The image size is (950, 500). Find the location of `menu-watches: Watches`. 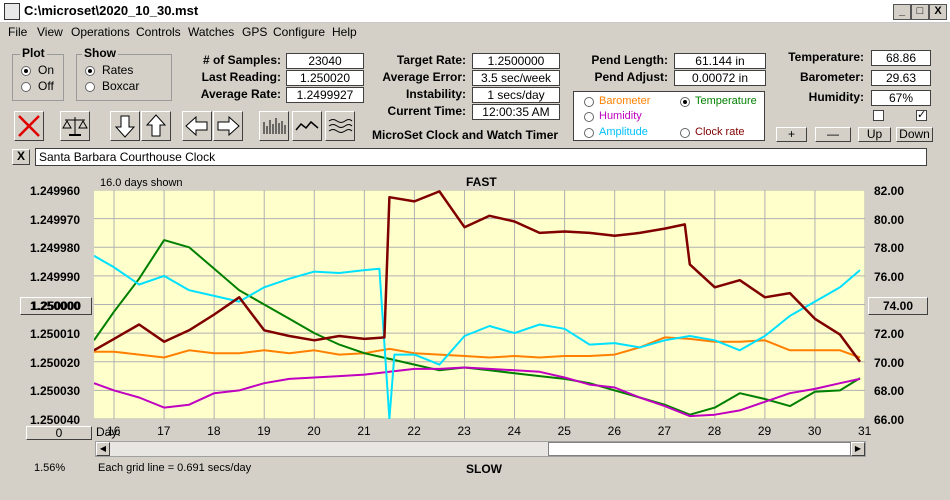

menu-watches: Watches is located at coordinates (211, 32).